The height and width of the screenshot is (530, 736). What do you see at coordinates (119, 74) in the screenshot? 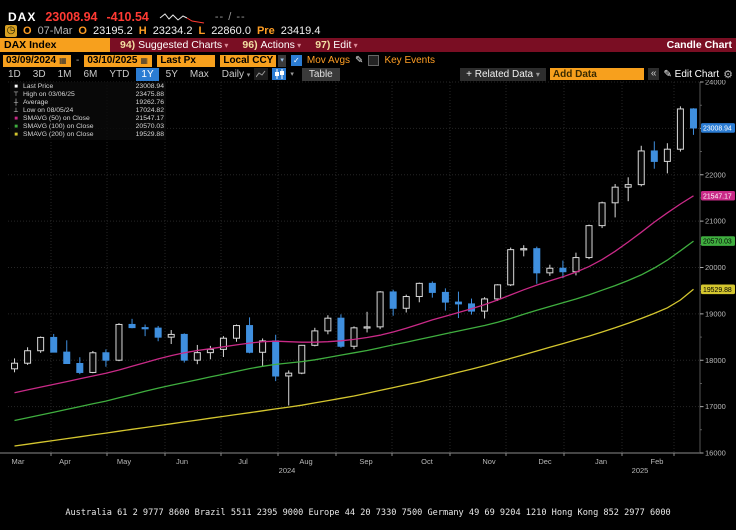
I see `period-tab-ytd: YTD` at bounding box center [119, 74].